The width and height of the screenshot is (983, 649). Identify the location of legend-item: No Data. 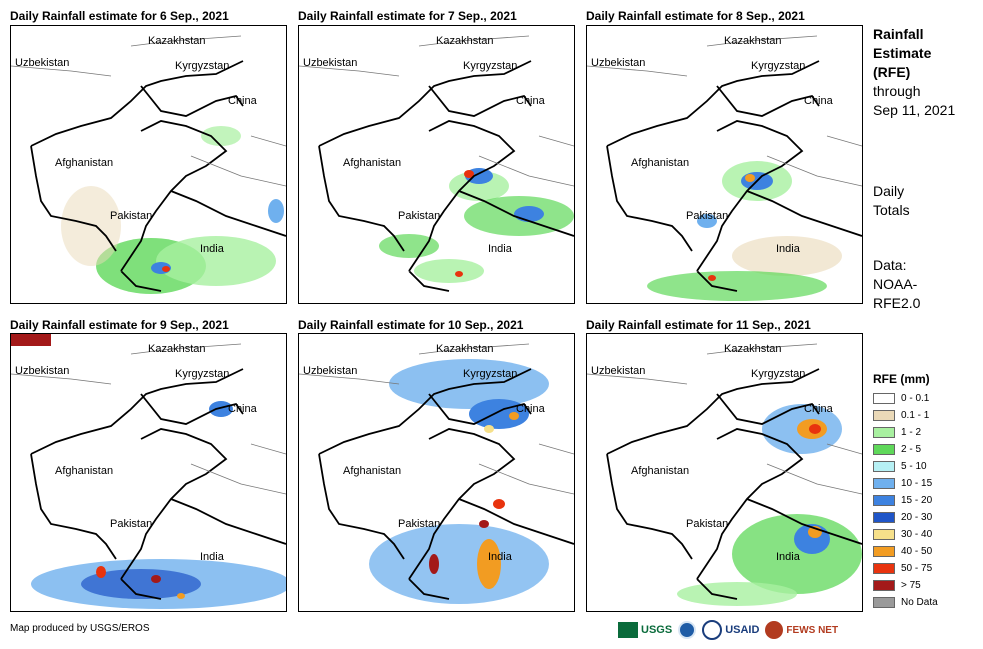
(905, 602).